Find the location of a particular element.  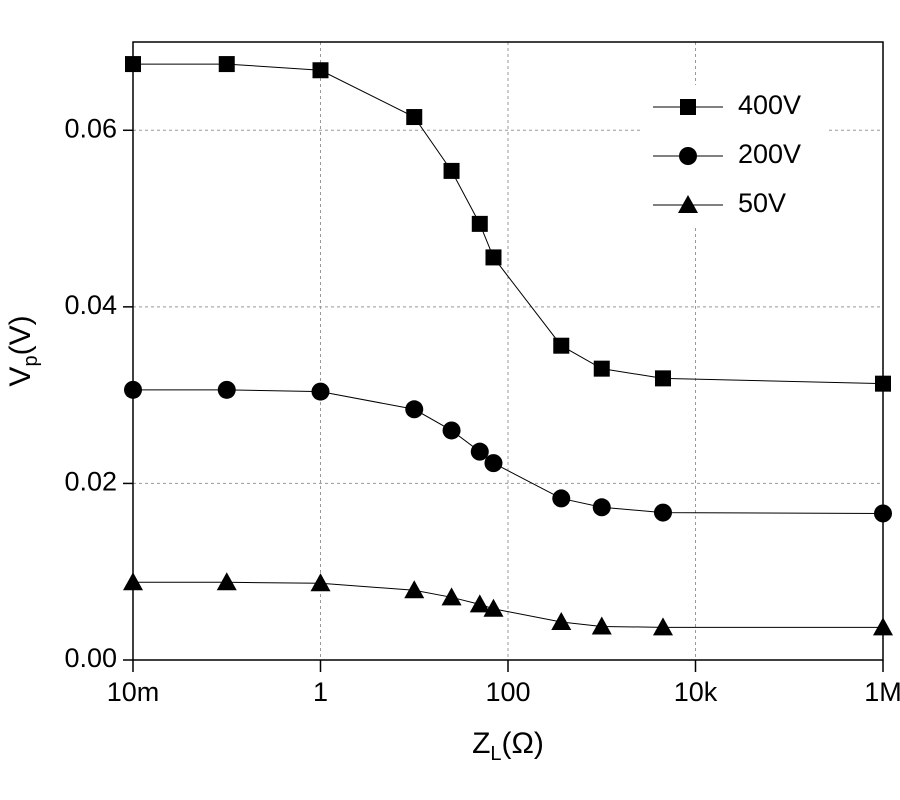

y-axis-title: Vp(V) is located at coordinates (23, 350).